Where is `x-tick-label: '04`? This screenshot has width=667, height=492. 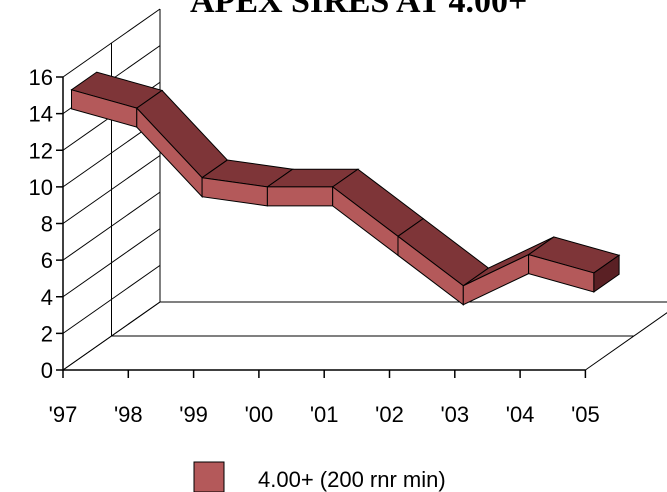
x-tick-label: '04 is located at coordinates (520, 414).